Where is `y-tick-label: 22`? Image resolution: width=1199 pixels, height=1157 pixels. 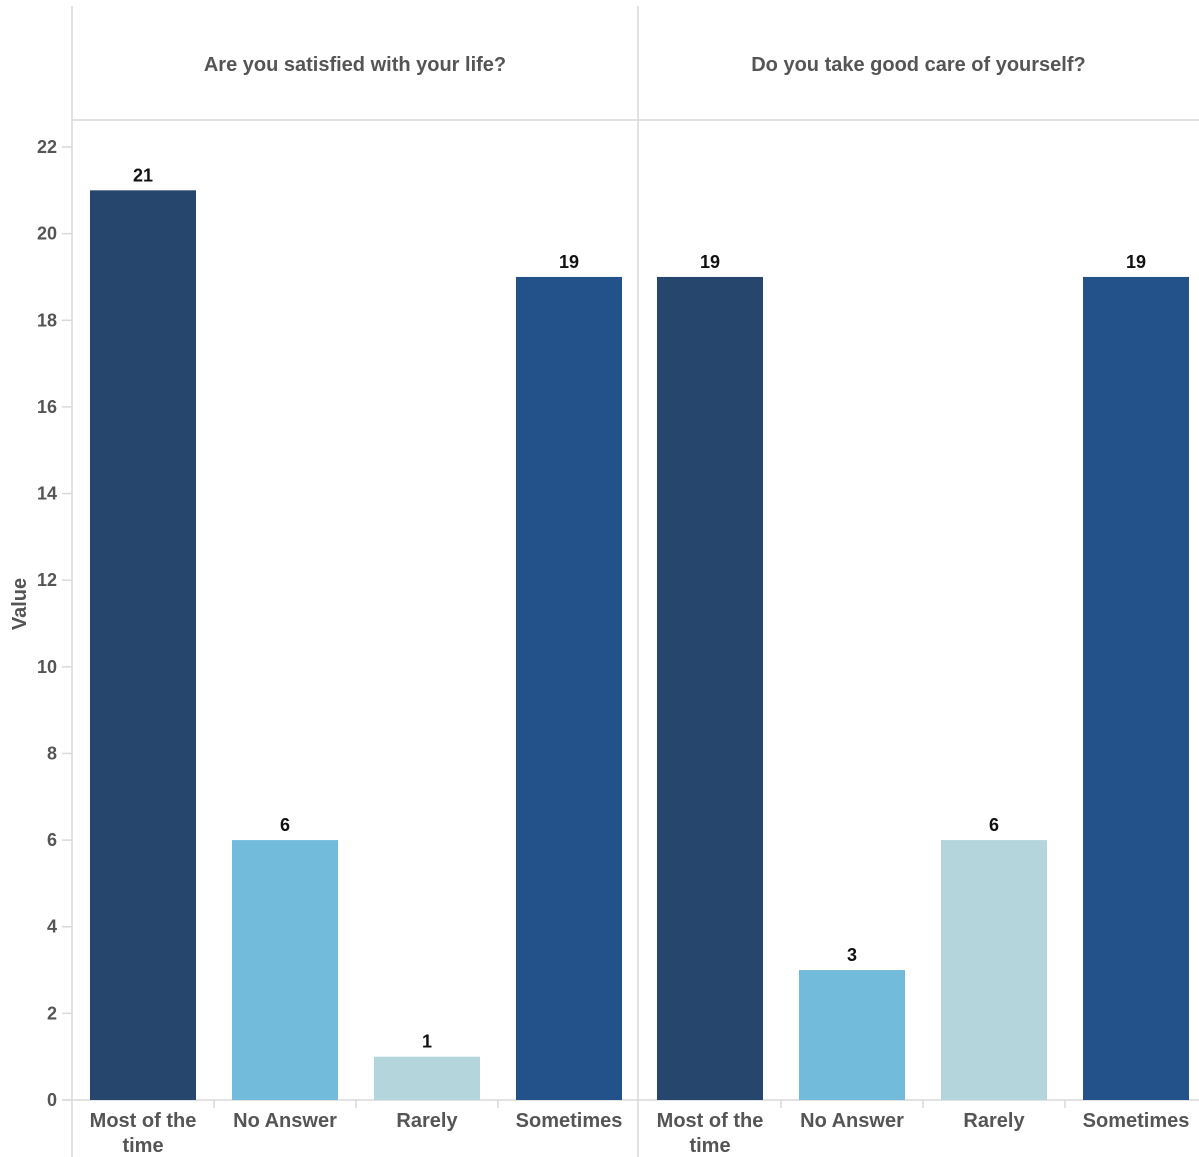 y-tick-label: 22 is located at coordinates (47, 147).